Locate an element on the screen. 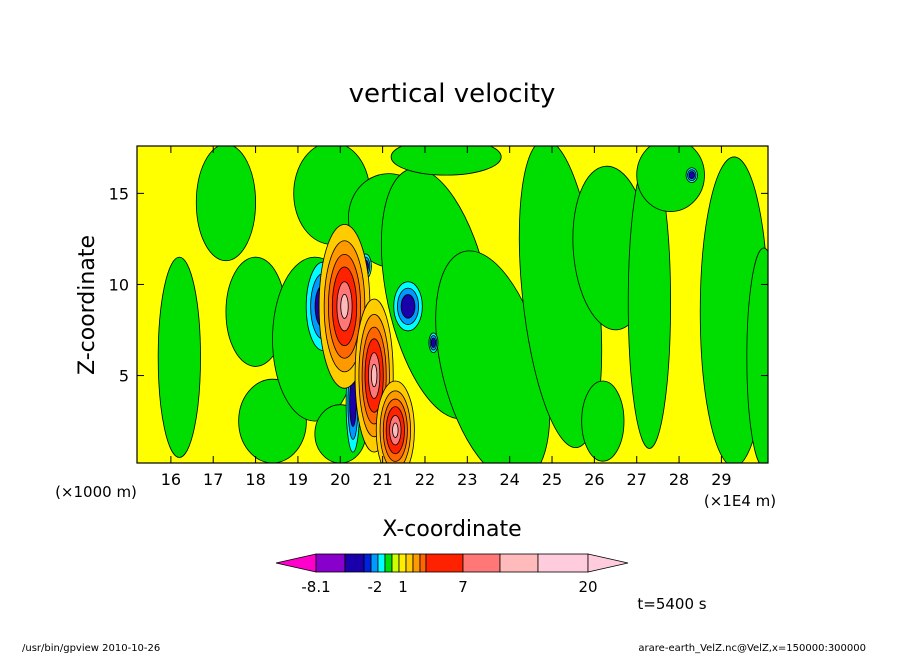  footer-left: /usr/bin/gpview 2010-10-26 is located at coordinates (91, 648).